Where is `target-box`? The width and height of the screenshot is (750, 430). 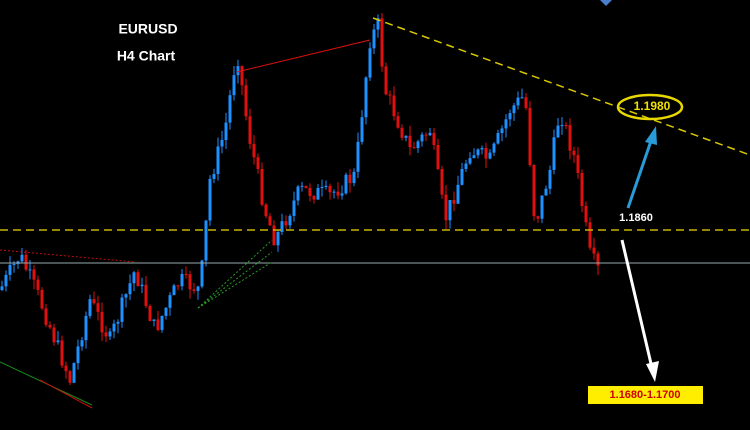
target-box is located at coordinates (645, 395).